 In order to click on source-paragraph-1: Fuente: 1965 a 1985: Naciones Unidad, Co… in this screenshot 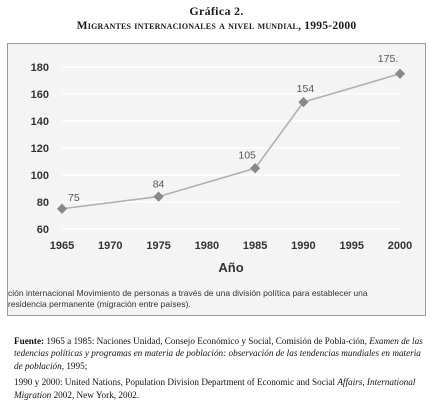, I will do `click(220, 353)`.